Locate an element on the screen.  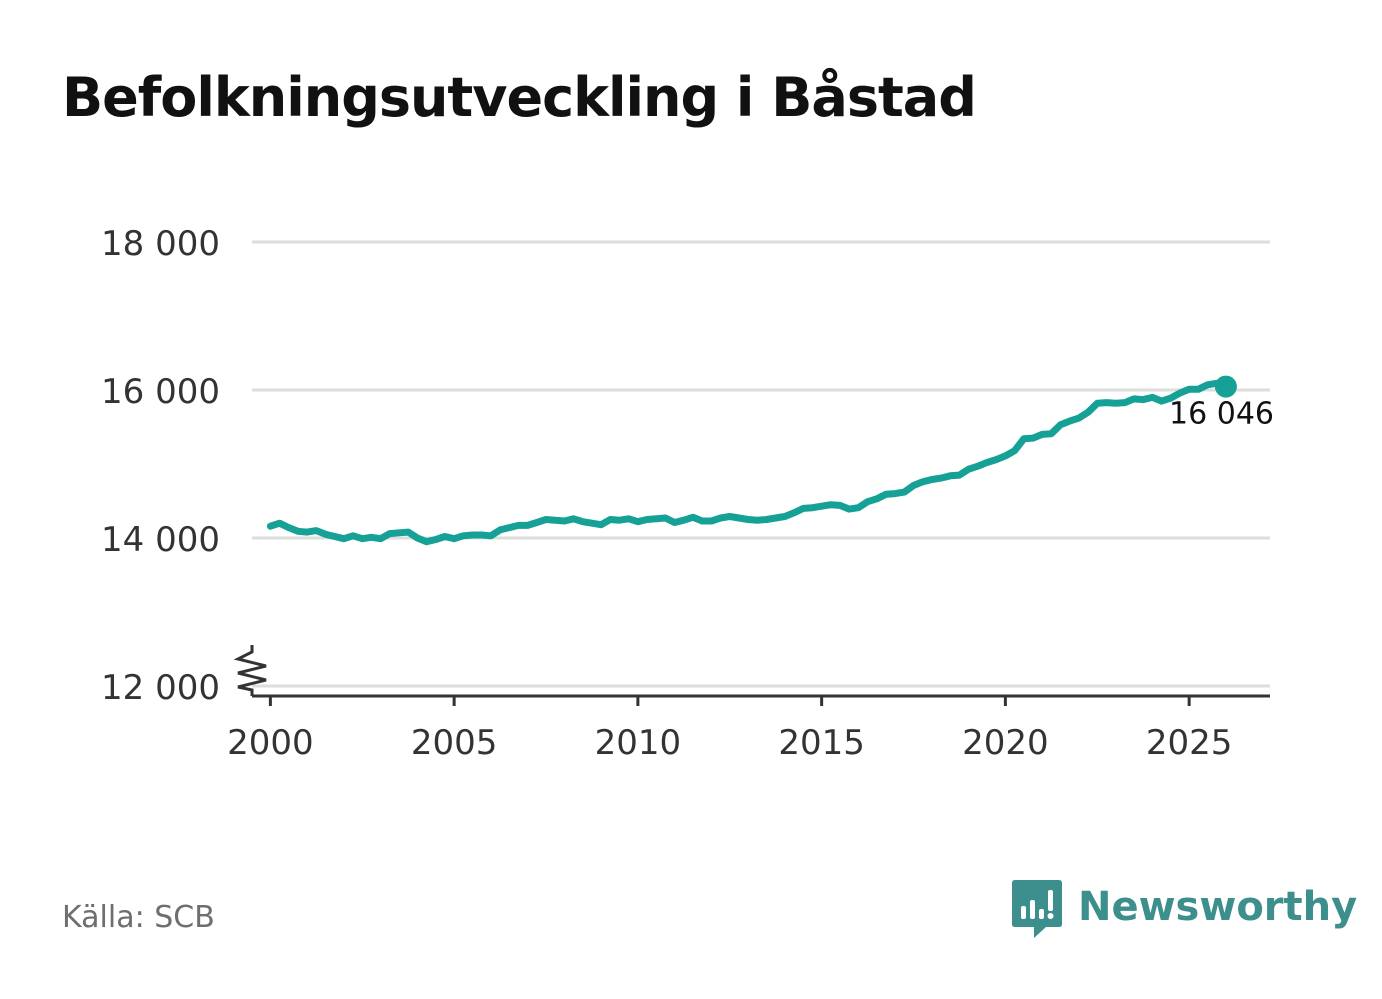
brand-logo: Newsworthy is located at coordinates (1184, 910).